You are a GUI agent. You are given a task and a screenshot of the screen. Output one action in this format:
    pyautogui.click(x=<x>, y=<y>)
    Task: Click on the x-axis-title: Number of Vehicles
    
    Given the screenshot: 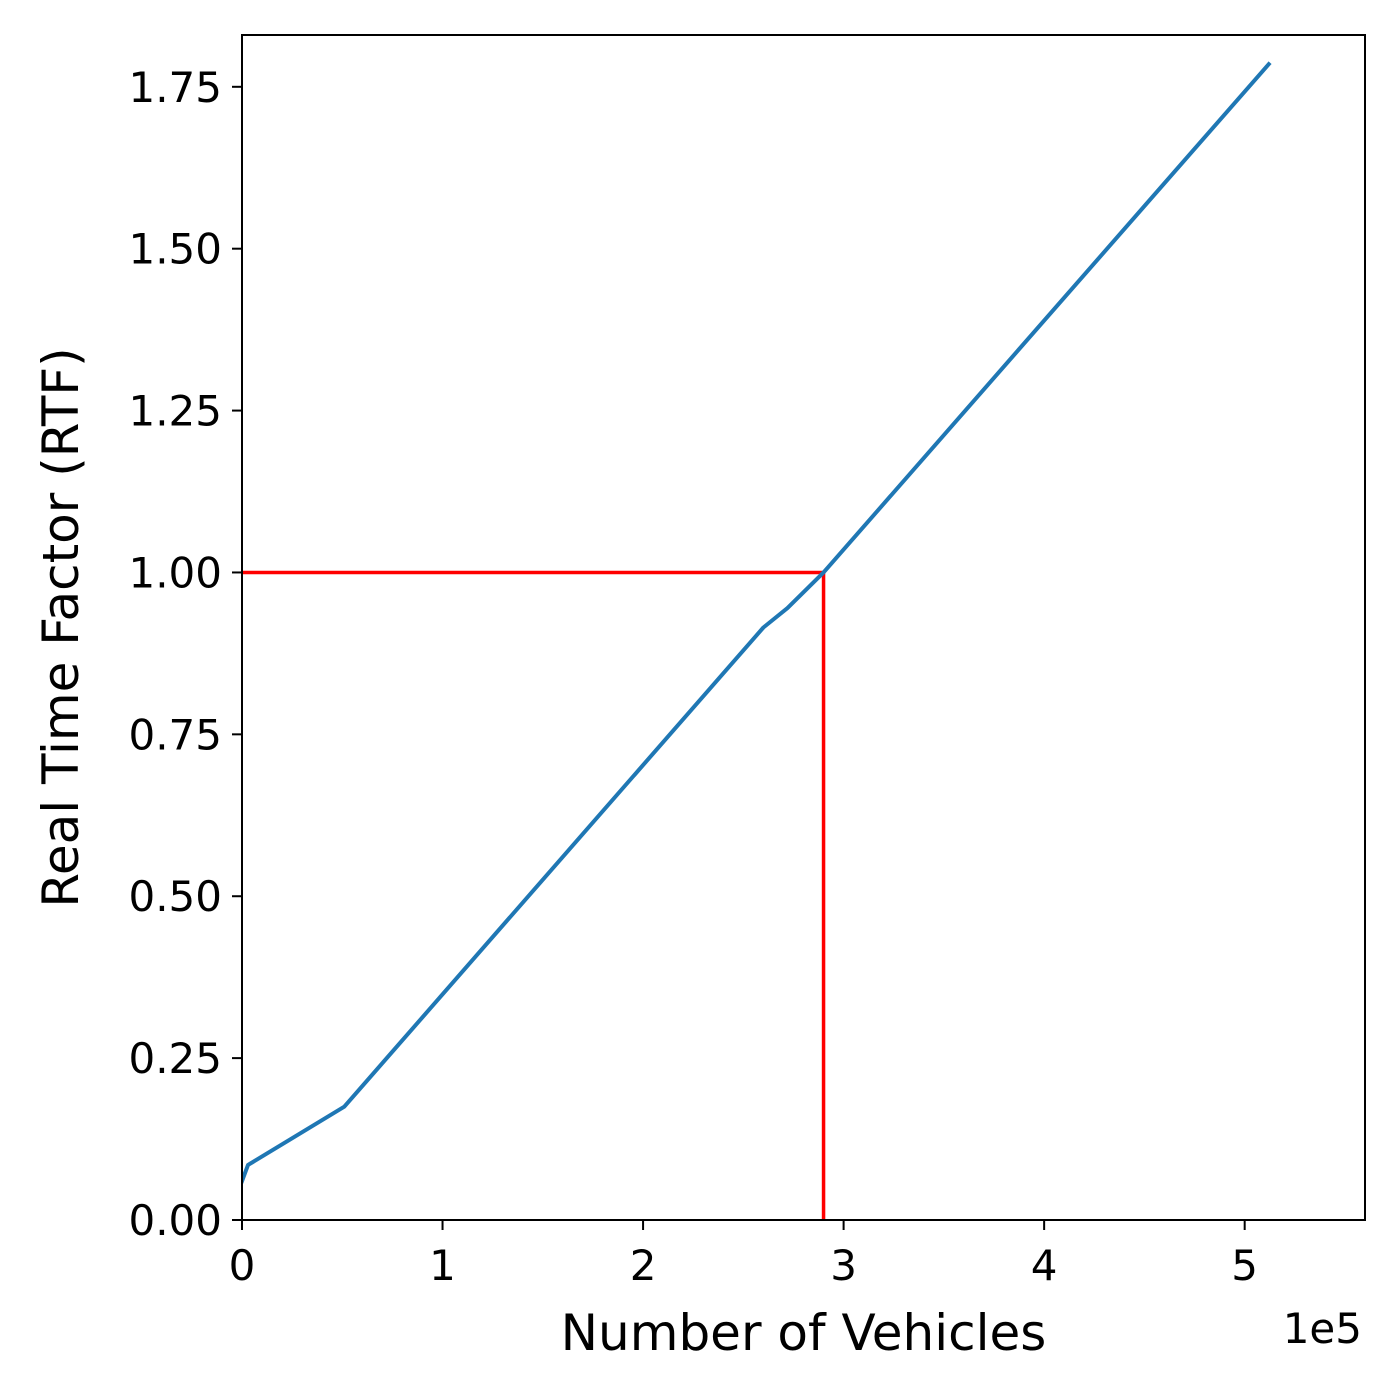 What is the action you would take?
    pyautogui.click(x=804, y=1333)
    